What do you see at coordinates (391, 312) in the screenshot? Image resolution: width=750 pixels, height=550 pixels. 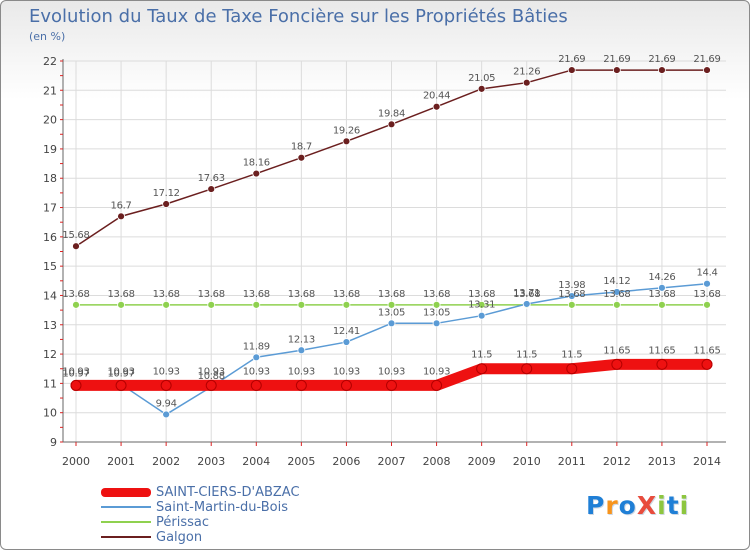 I see `data-label-2: 13.05` at bounding box center [391, 312].